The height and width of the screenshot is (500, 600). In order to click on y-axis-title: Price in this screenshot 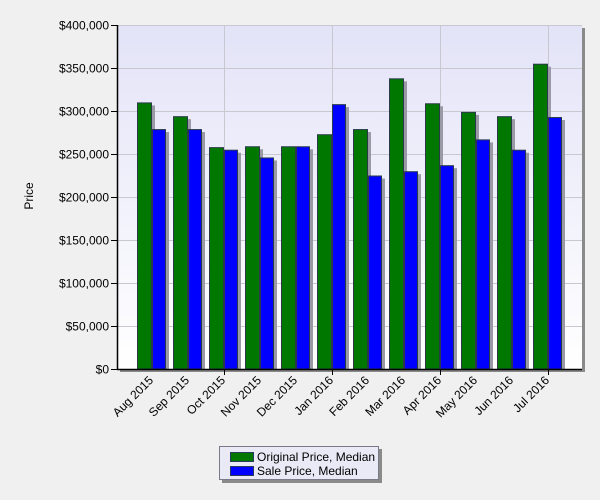, I will do `click(29, 196)`.